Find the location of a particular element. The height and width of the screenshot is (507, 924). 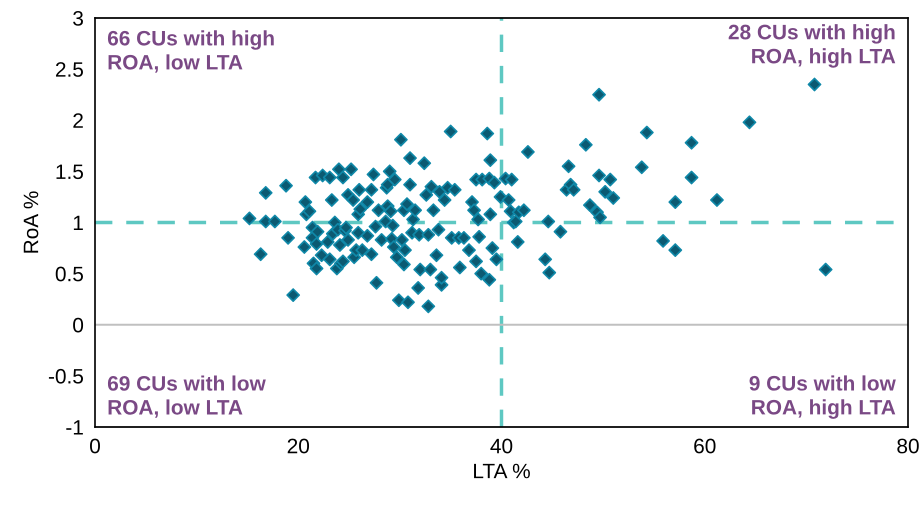

annotation: 69 CUs with low ROA, low LTA is located at coordinates (187, 396).